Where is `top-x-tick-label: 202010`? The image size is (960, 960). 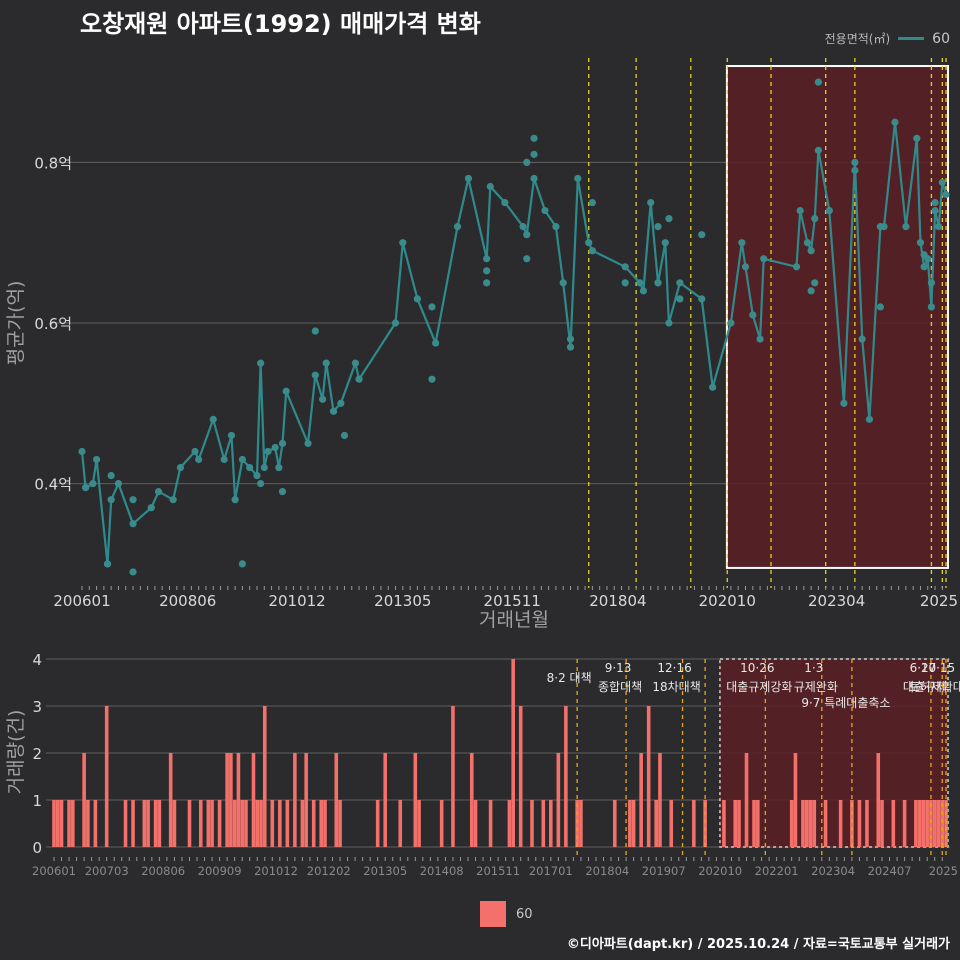 top-x-tick-label: 202010 is located at coordinates (727, 601).